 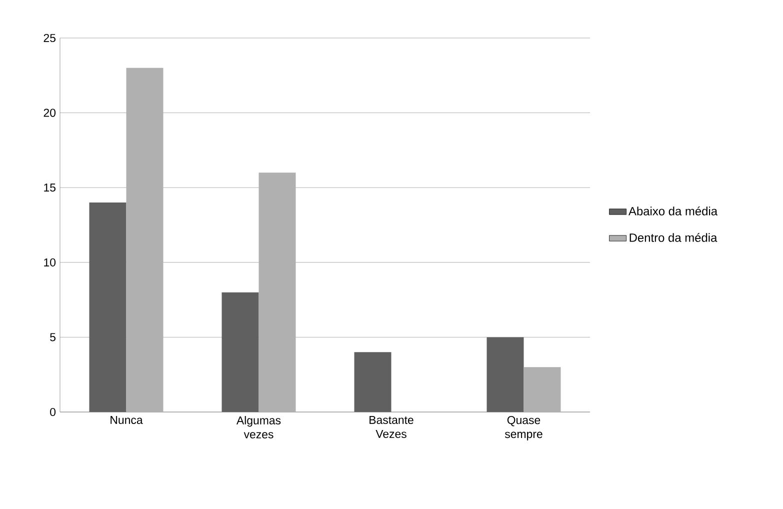 I want to click on x-tick-label: Algumas vezes, so click(x=258, y=427).